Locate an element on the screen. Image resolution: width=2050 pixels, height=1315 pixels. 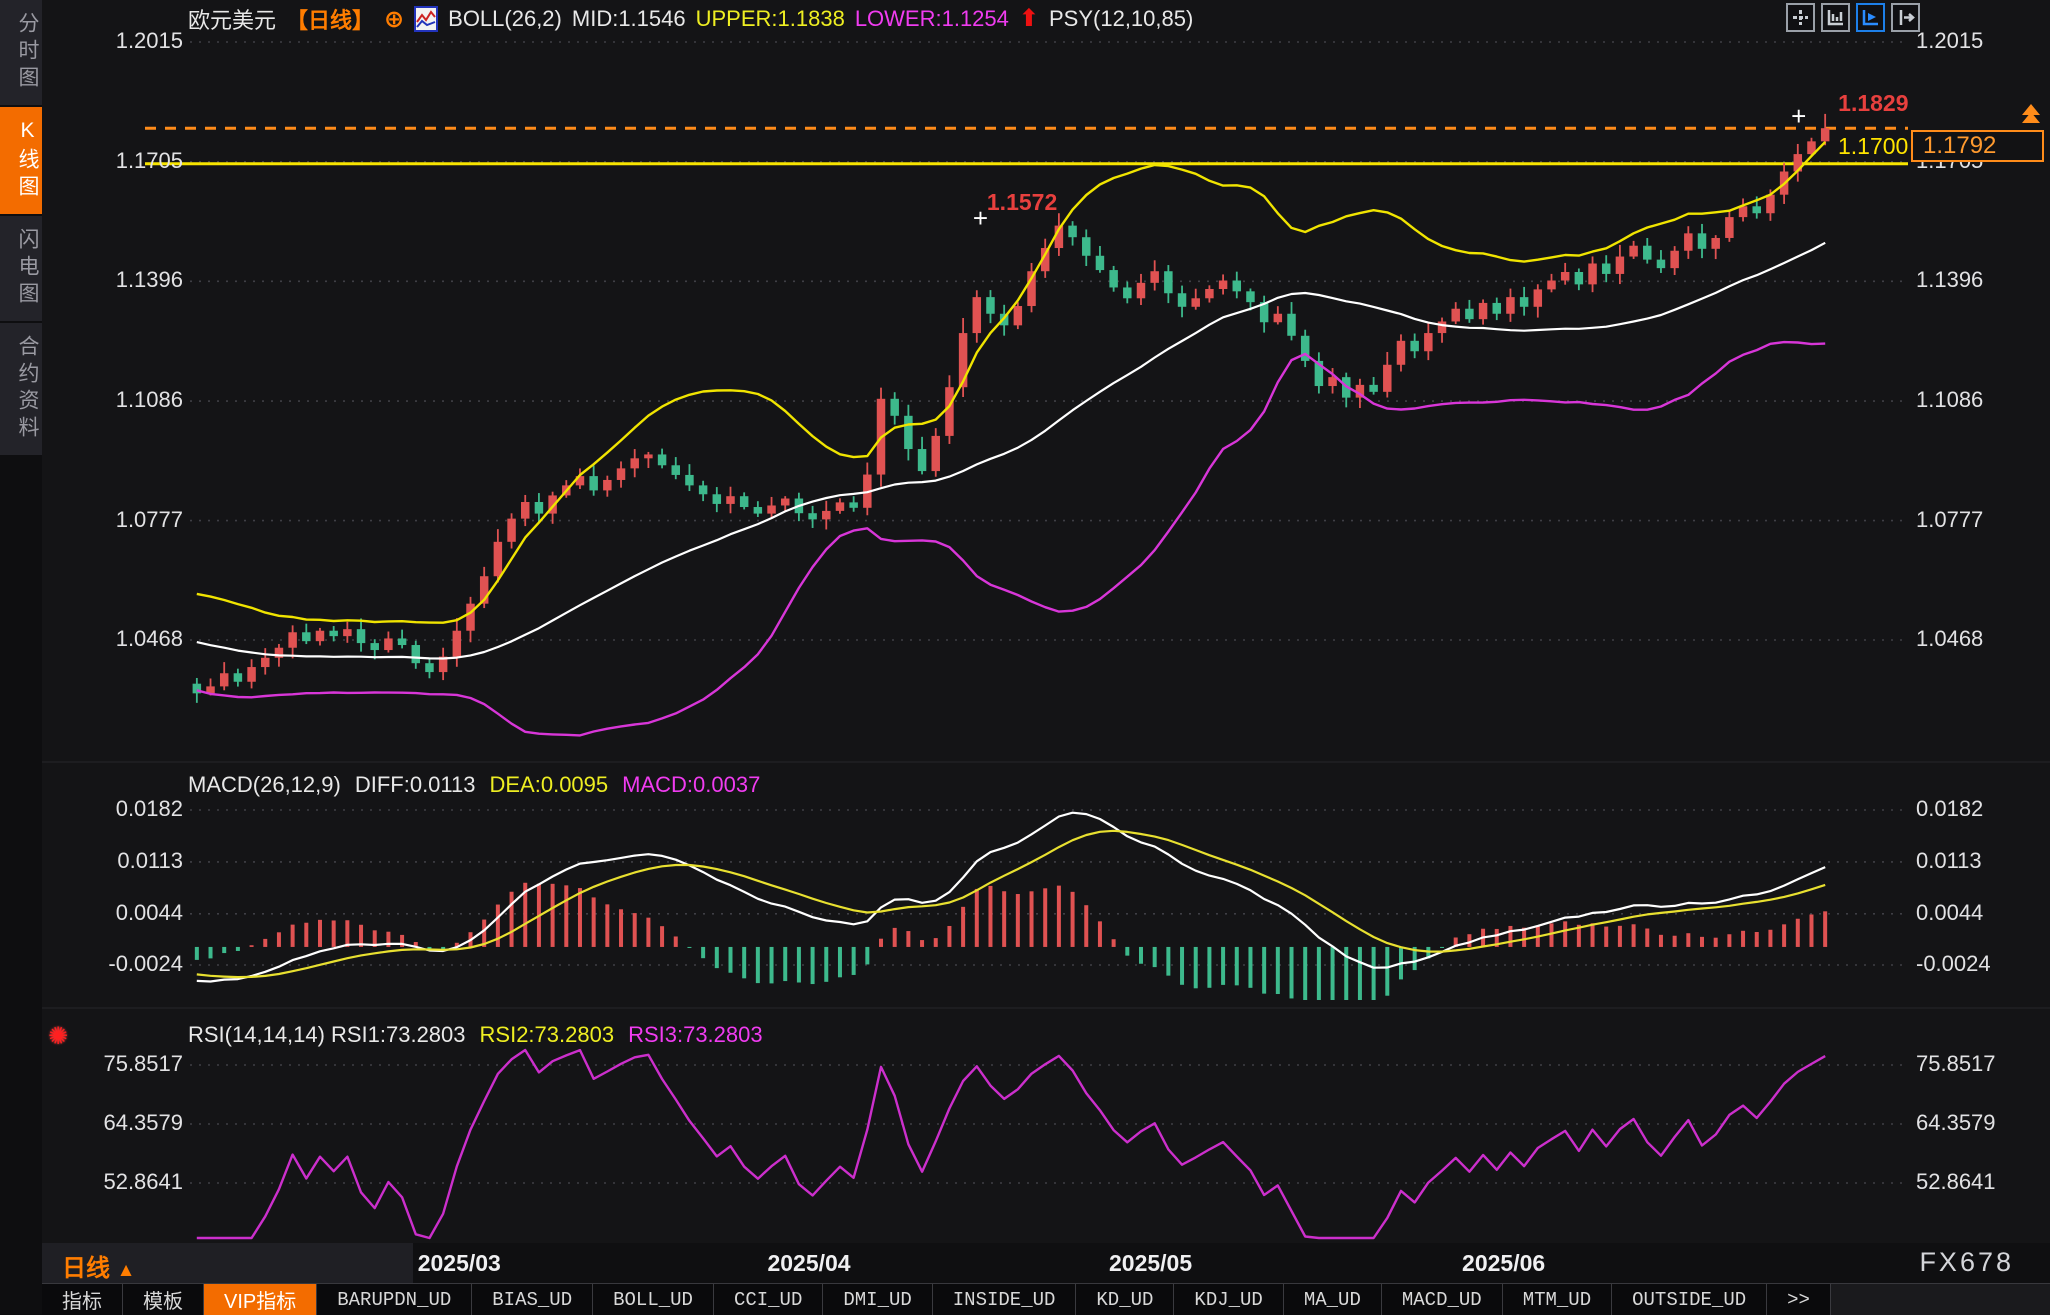
macd-diff-value: DIFF:0.0113 is located at coordinates (415, 784).